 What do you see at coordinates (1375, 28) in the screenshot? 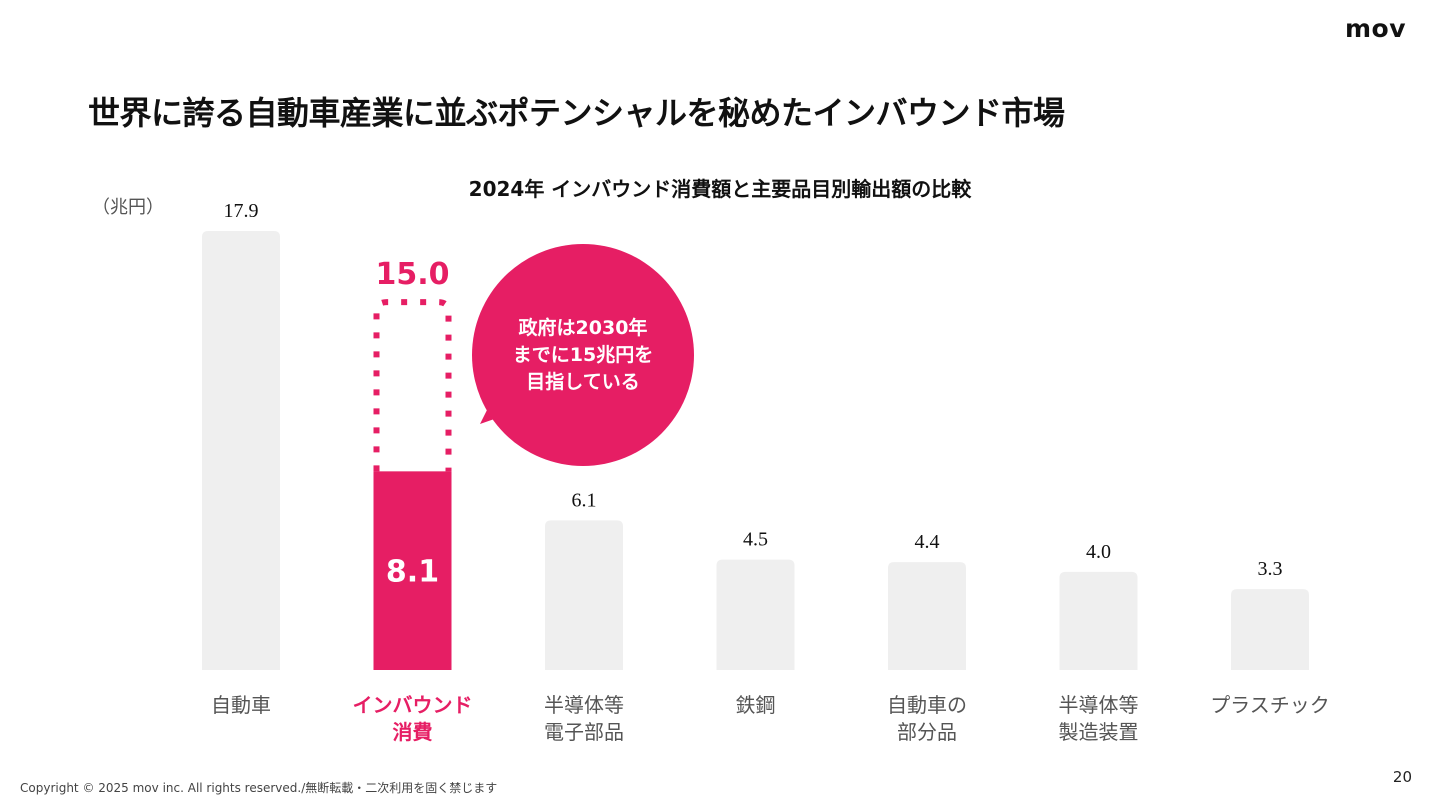
I see `mov-logo: mov` at bounding box center [1375, 28].